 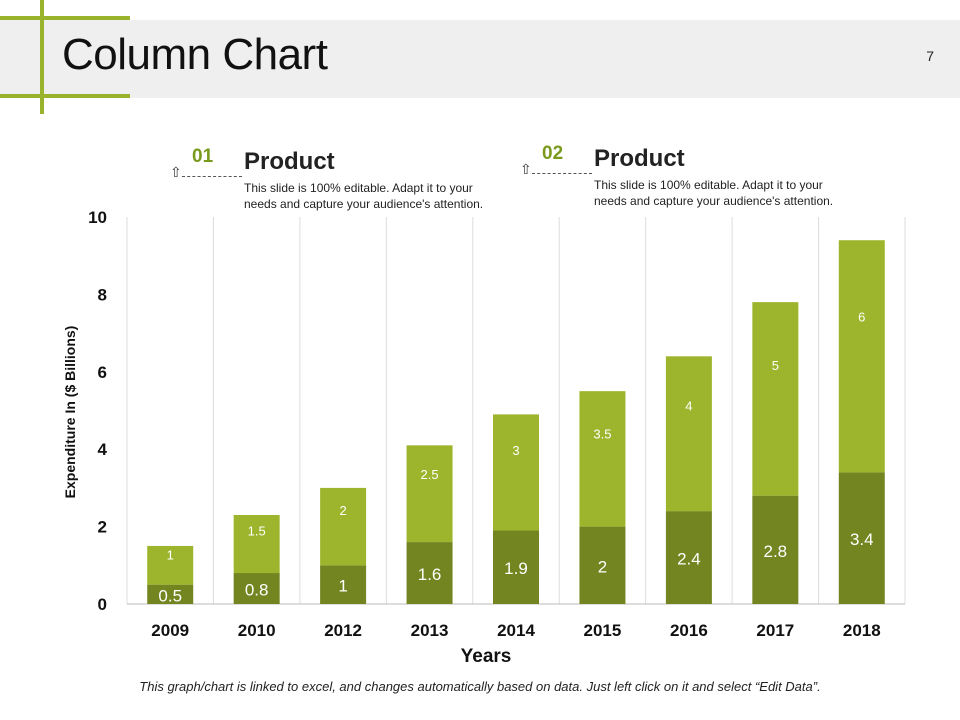 What do you see at coordinates (65, 18) in the screenshot?
I see `accent-line-top` at bounding box center [65, 18].